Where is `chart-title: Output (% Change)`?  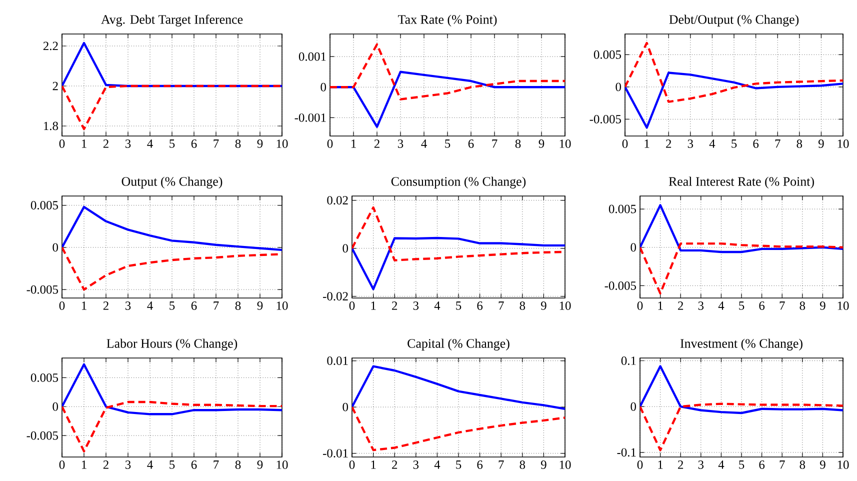 chart-title: Output (% Change) is located at coordinates (172, 182).